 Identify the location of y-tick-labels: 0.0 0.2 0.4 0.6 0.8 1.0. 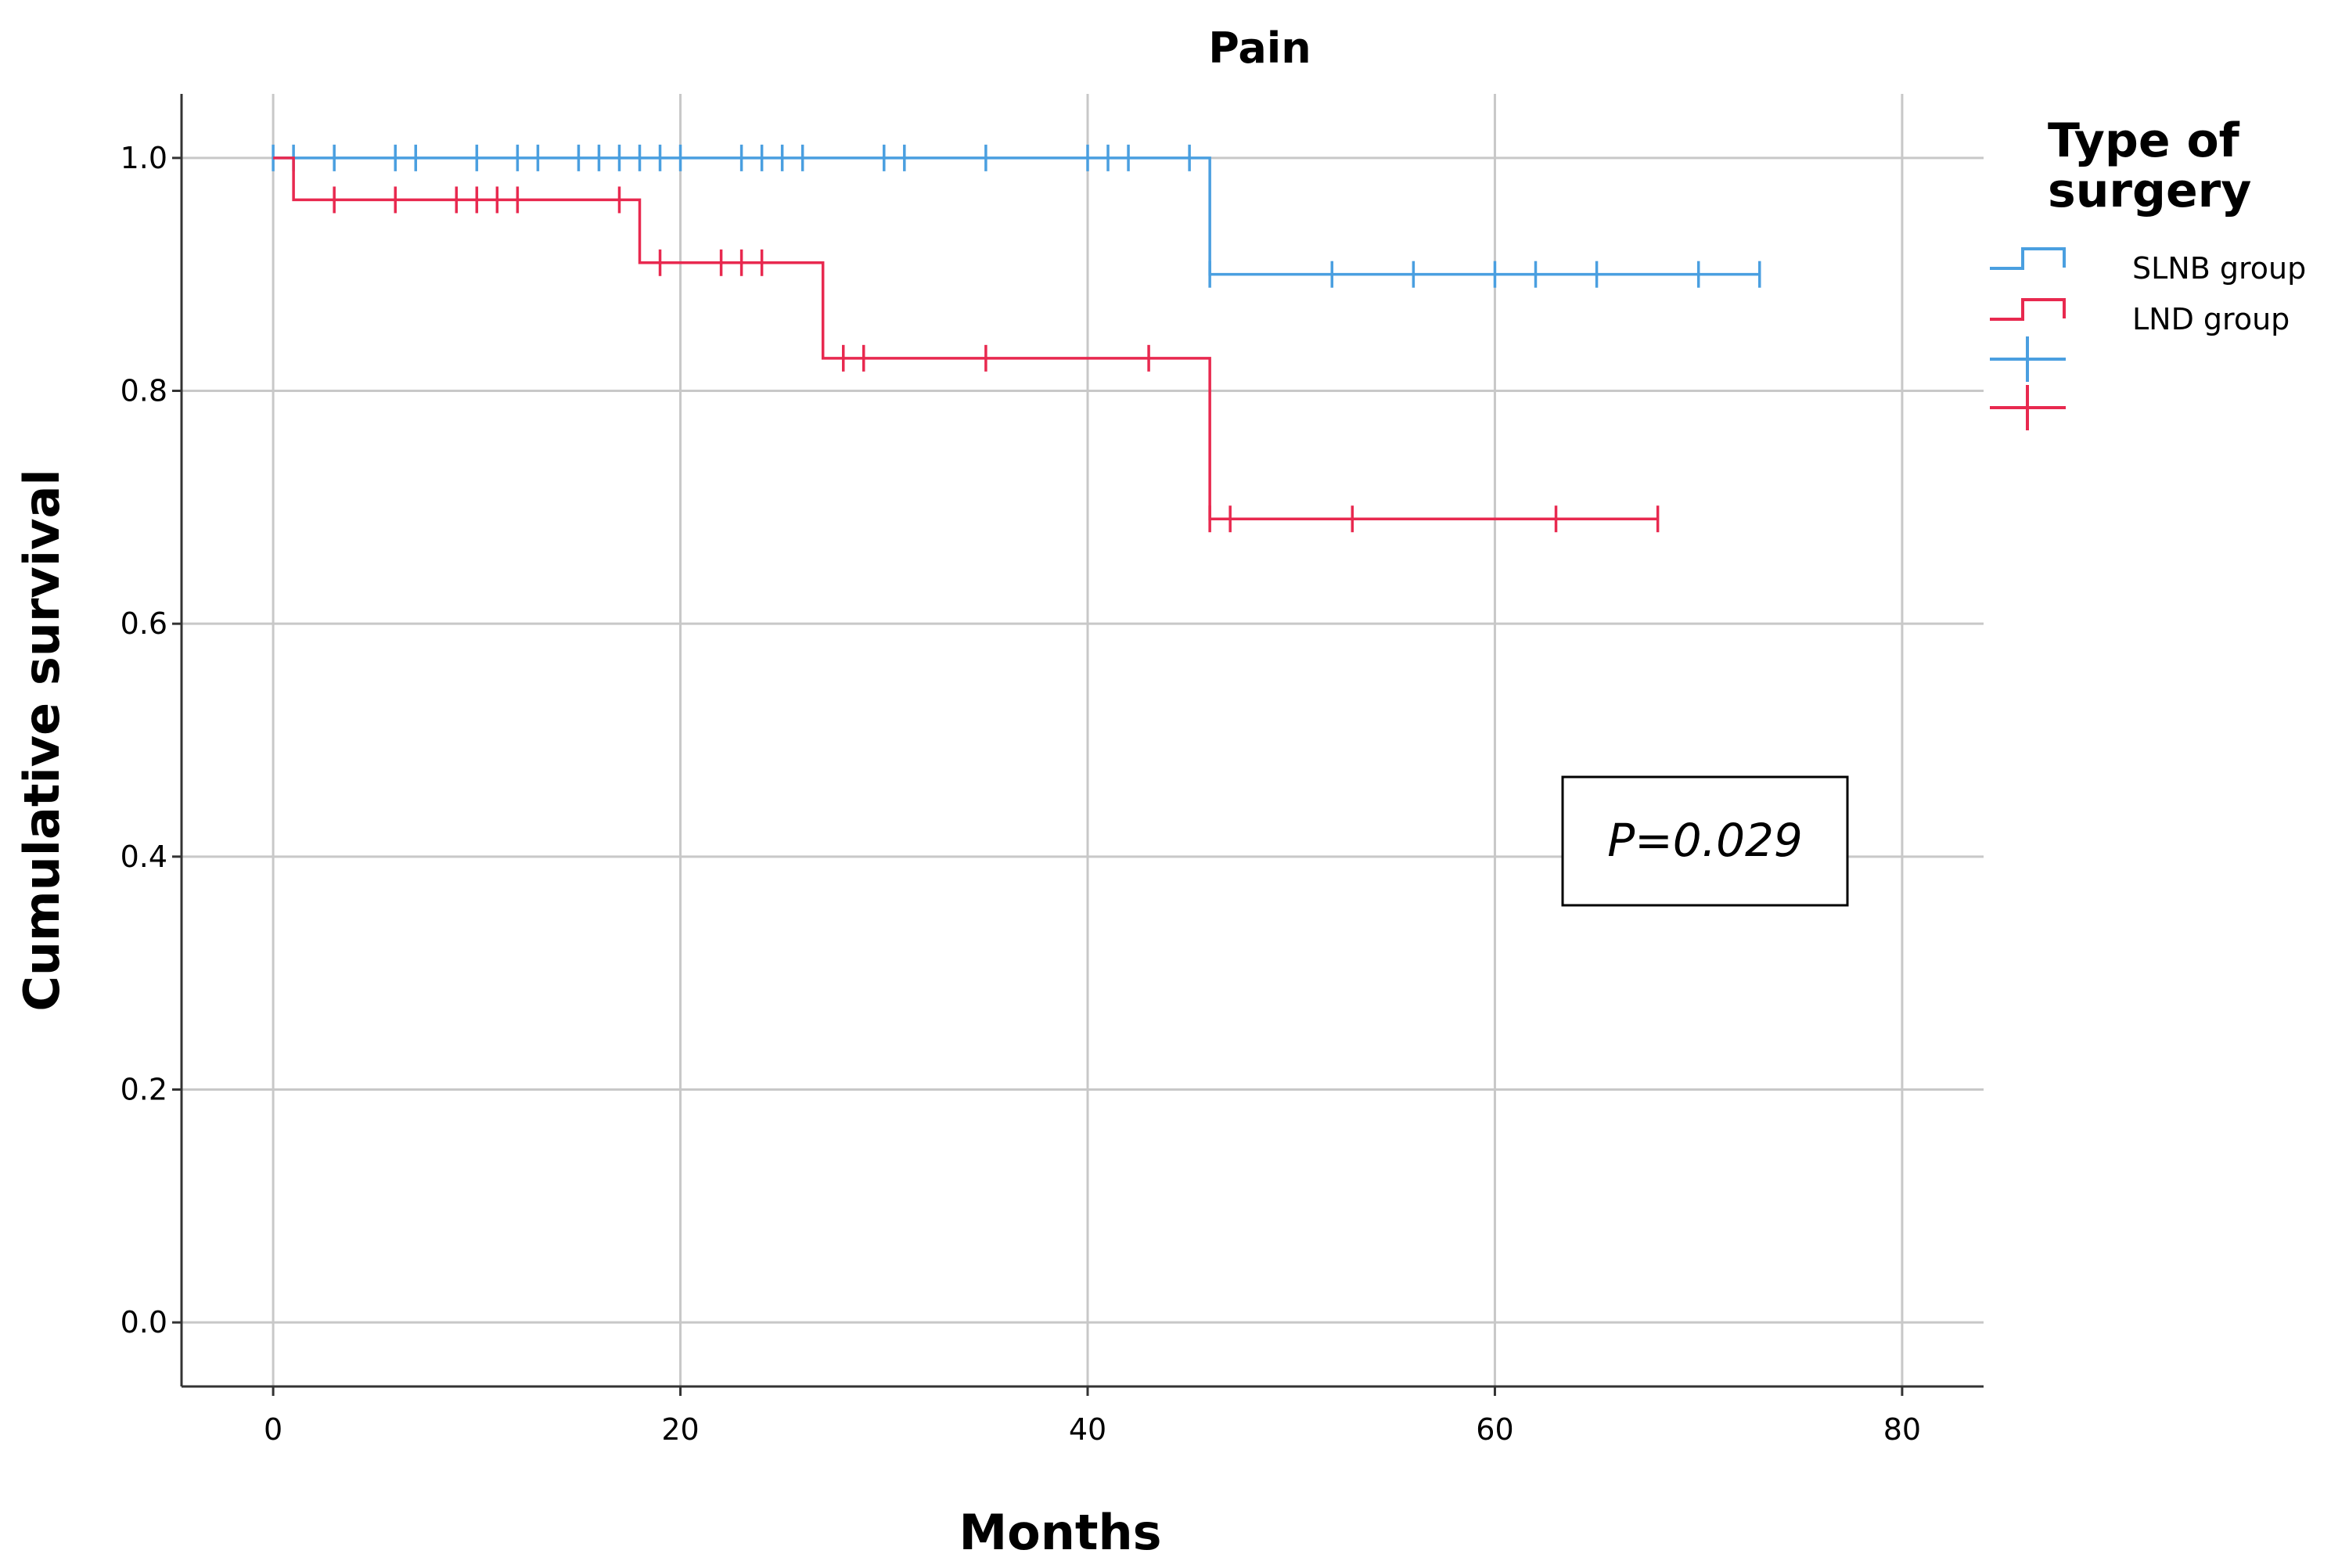
(152, 741).